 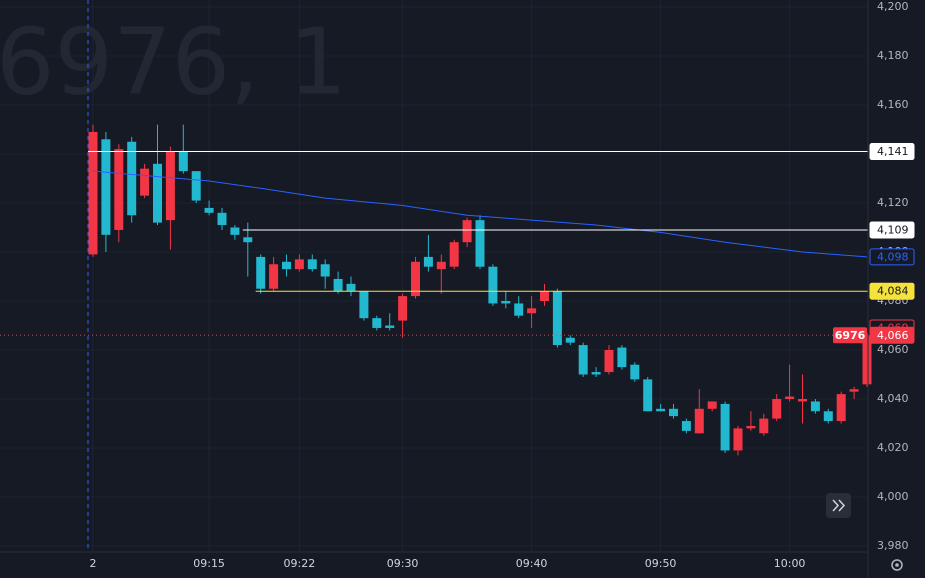 What do you see at coordinates (403, 563) in the screenshot?
I see `x-tick-label: 09:30` at bounding box center [403, 563].